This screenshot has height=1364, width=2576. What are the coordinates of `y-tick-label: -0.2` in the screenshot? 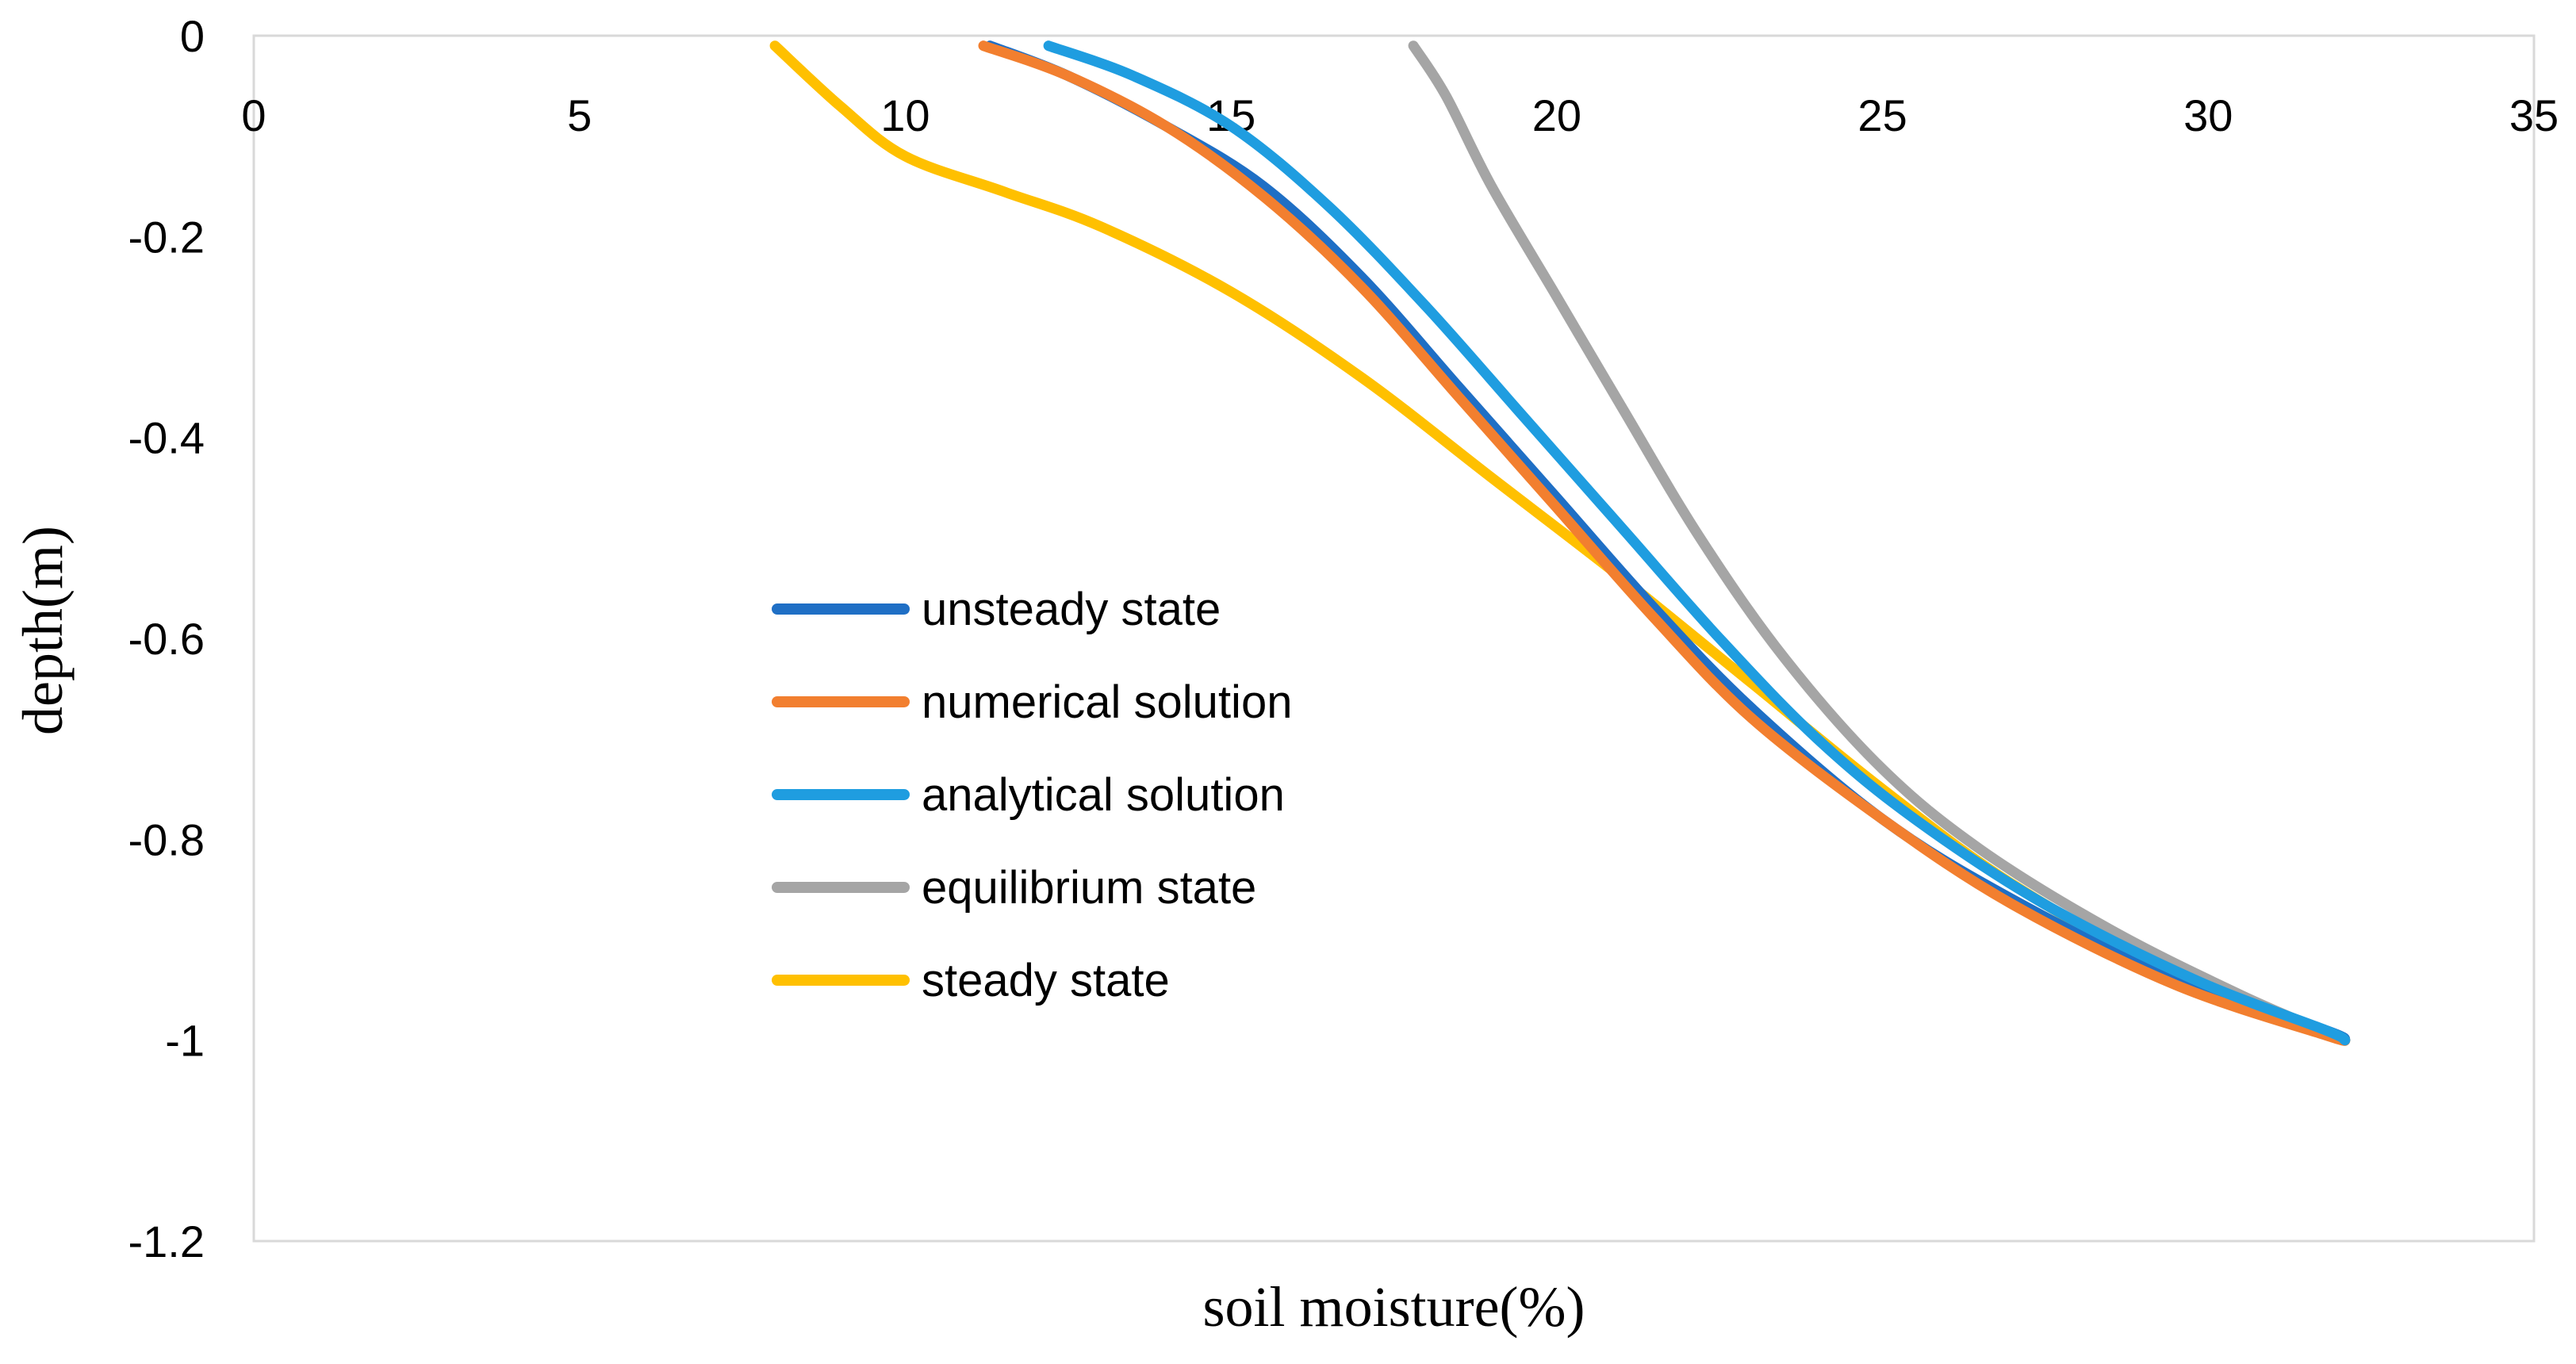 It's located at (166, 237).